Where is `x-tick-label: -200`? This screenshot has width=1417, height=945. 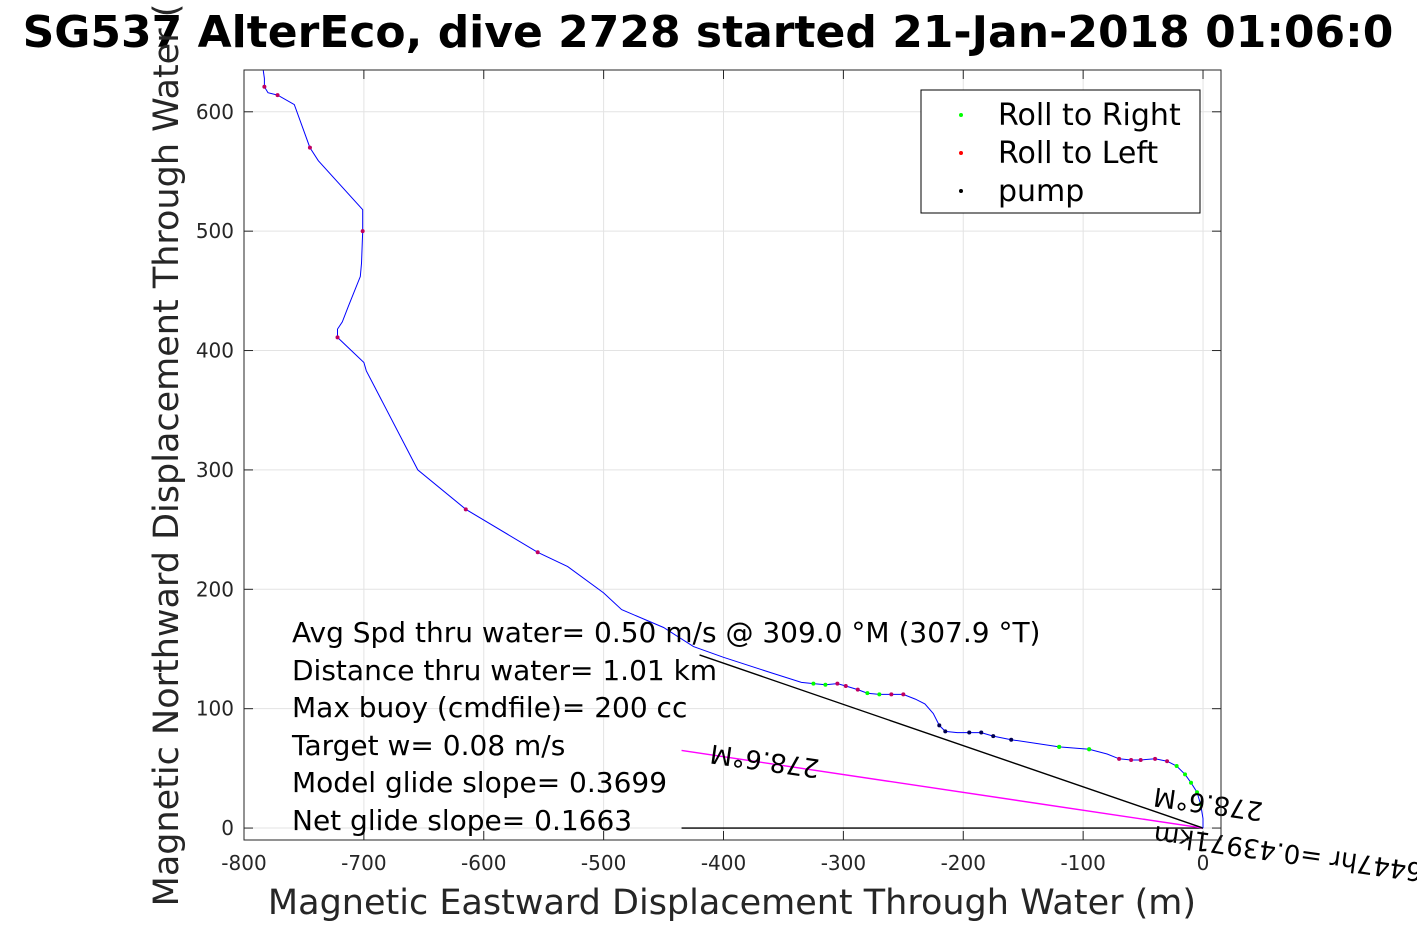 x-tick-label: -200 is located at coordinates (963, 863).